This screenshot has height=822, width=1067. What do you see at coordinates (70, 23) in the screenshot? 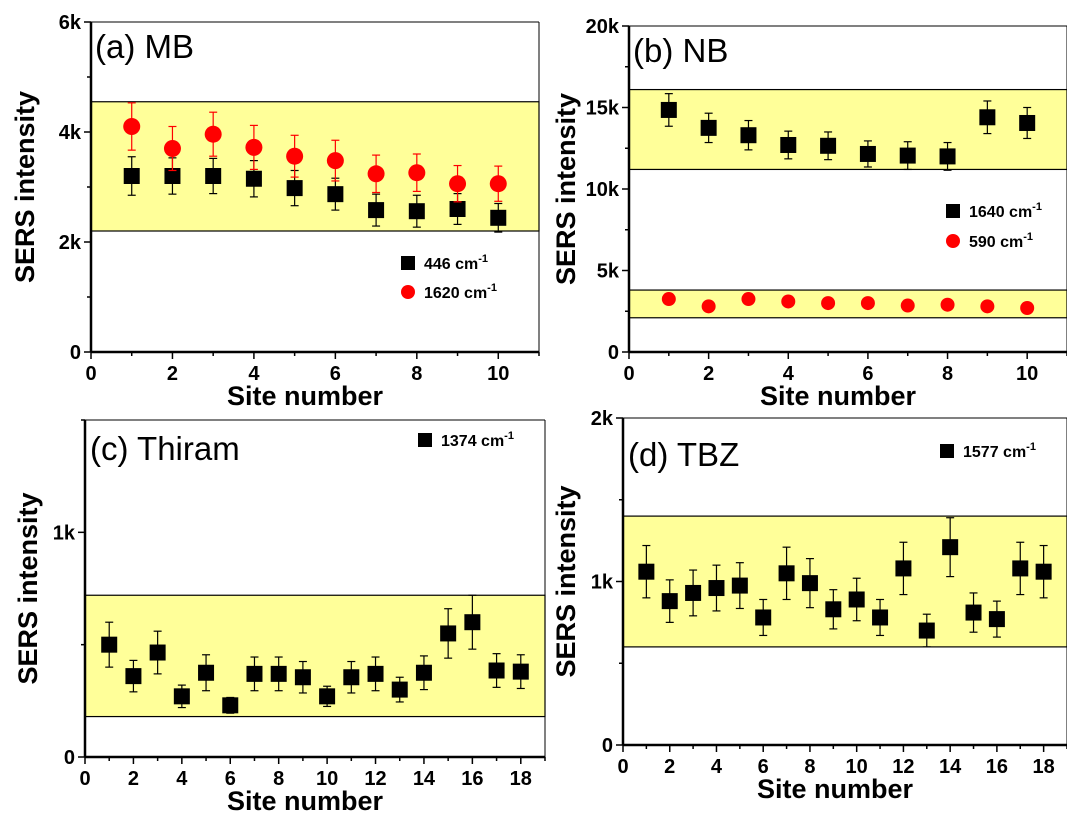
I see `y-tick-label: 6k` at bounding box center [70, 23].